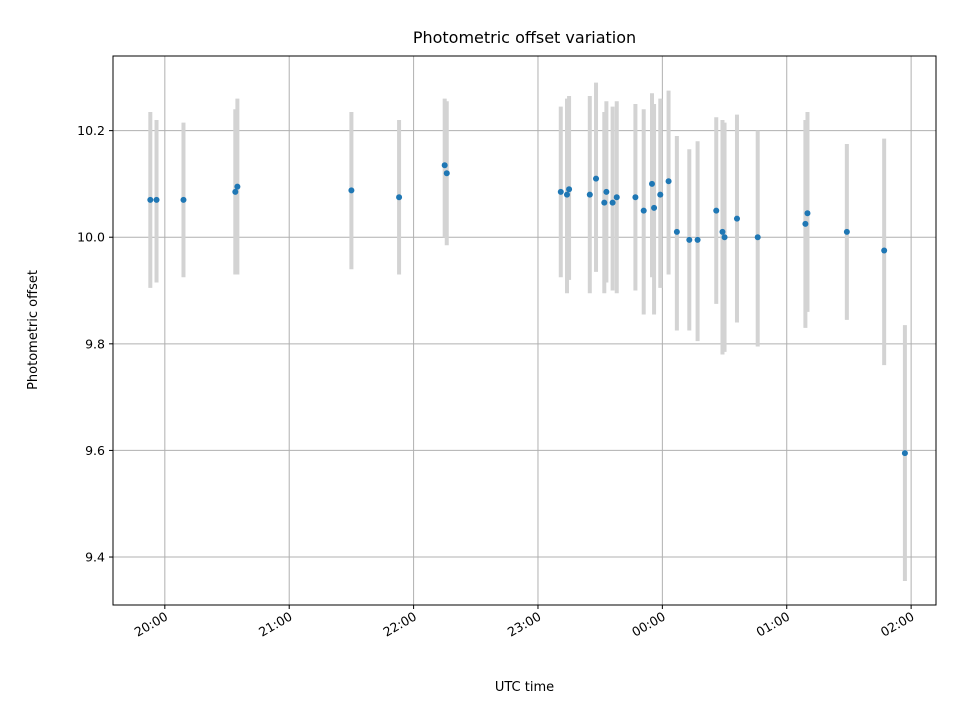 The height and width of the screenshot is (720, 960). I want to click on x-tick-label: 20:00, so click(151, 624).